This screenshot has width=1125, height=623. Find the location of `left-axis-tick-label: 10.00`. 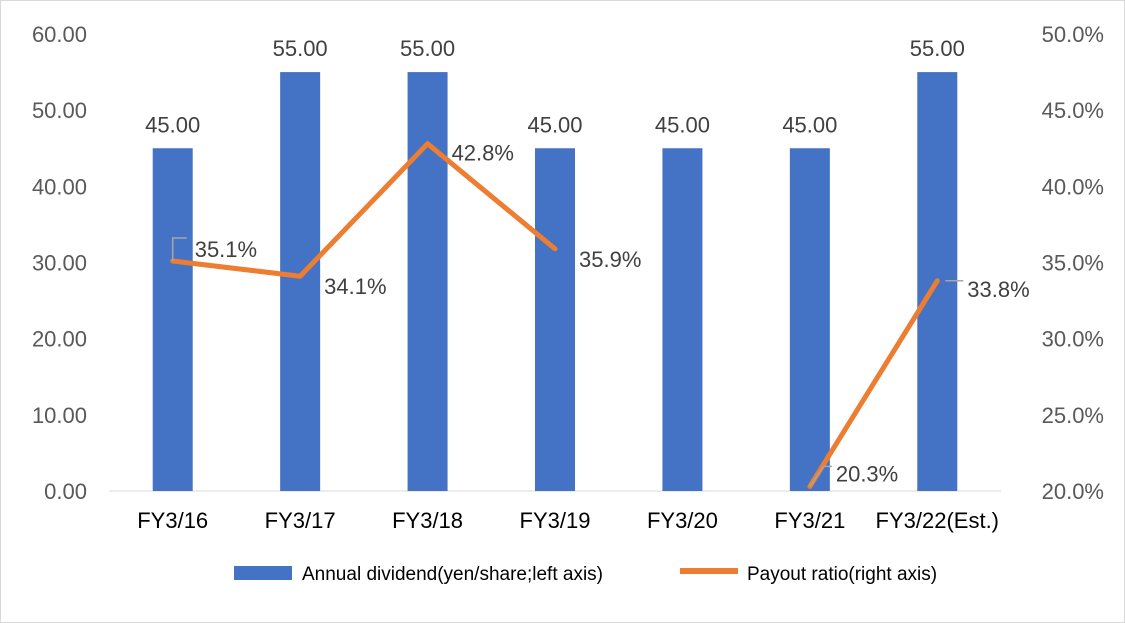

left-axis-tick-label: 10.00 is located at coordinates (59, 415).